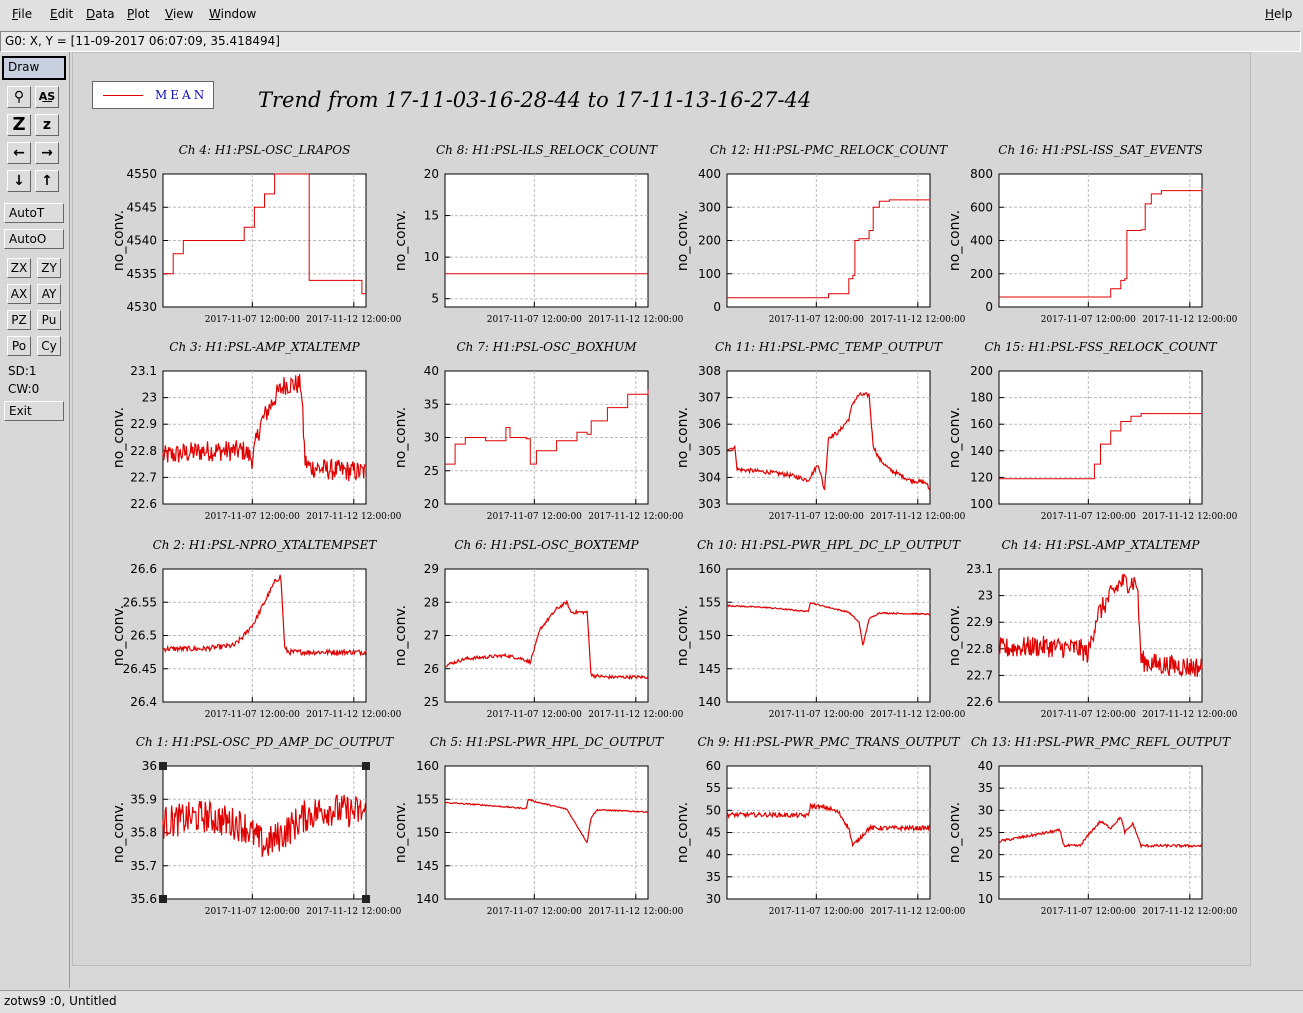 This screenshot has height=1013, width=1303. I want to click on autot-button: AutoT, so click(34, 213).